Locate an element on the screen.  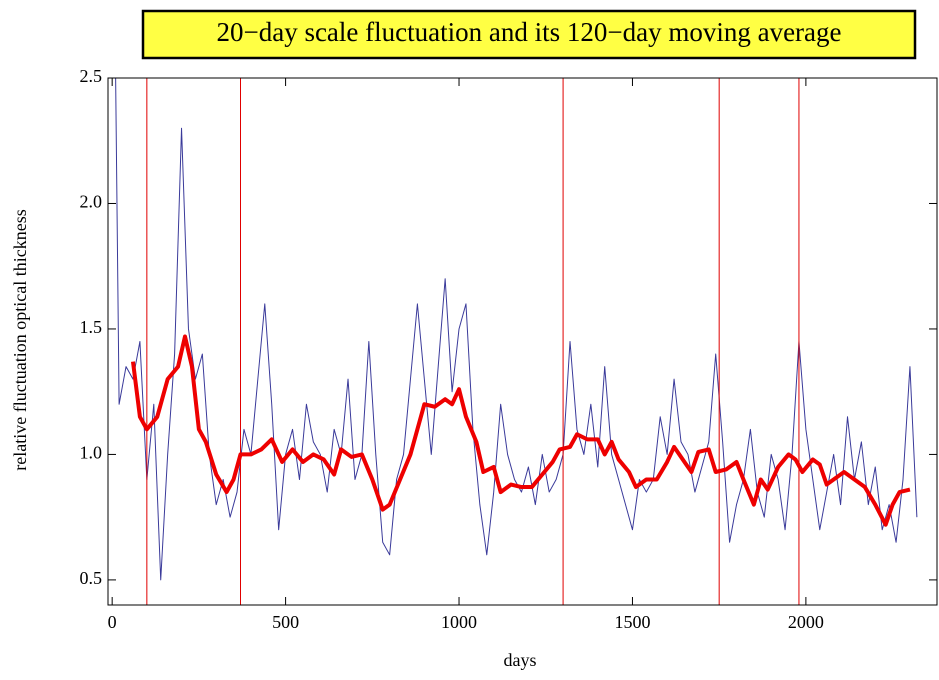
x-tick-label: 500 is located at coordinates (285, 622).